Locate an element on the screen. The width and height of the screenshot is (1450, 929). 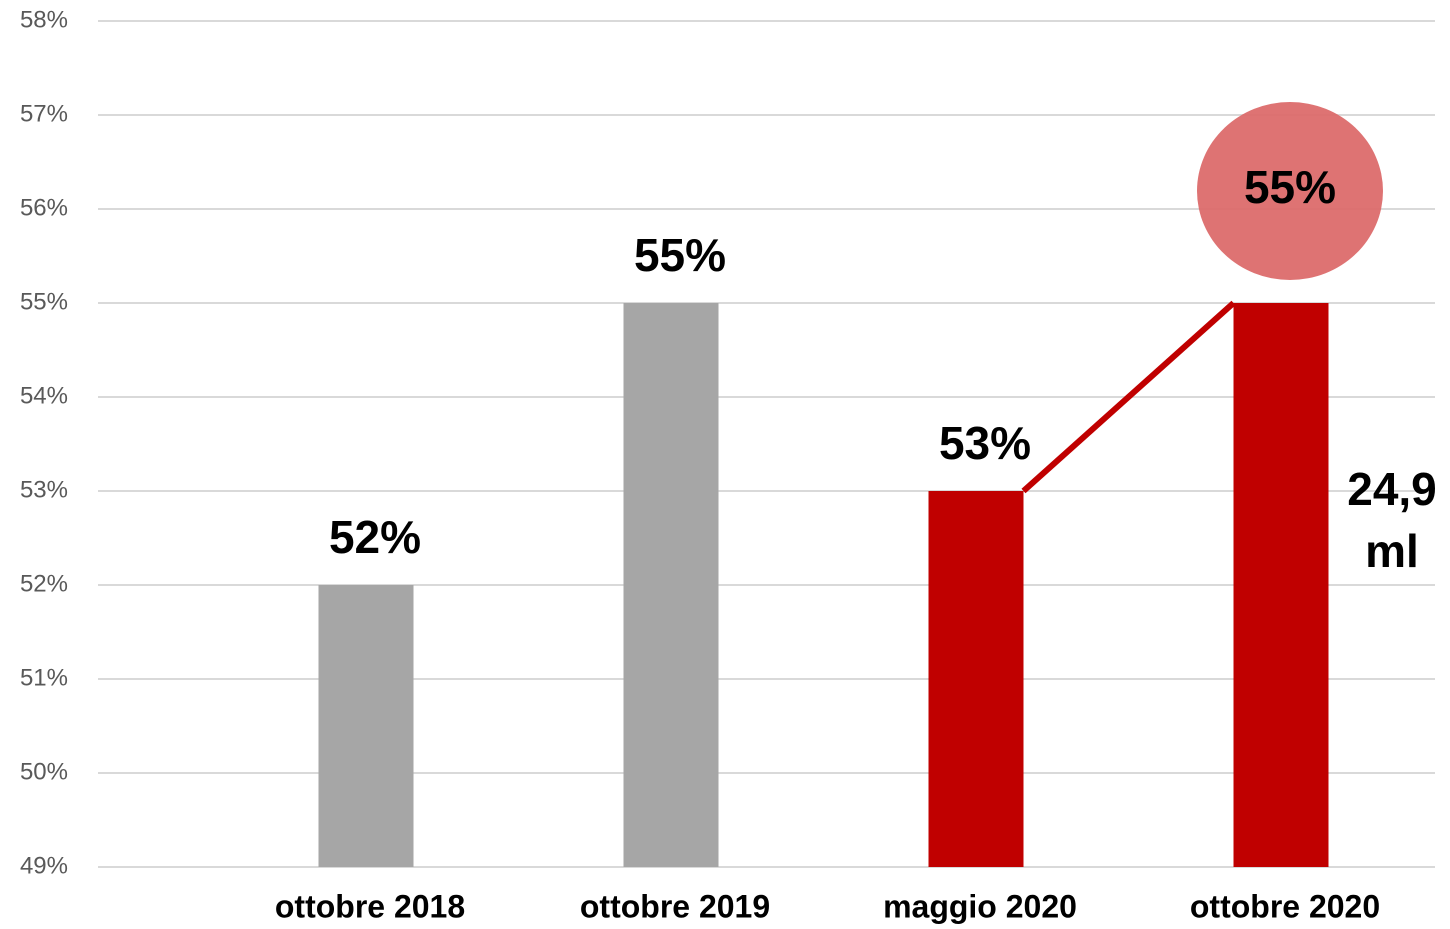
x-tick-label: ottobre 2020 is located at coordinates (1285, 906).